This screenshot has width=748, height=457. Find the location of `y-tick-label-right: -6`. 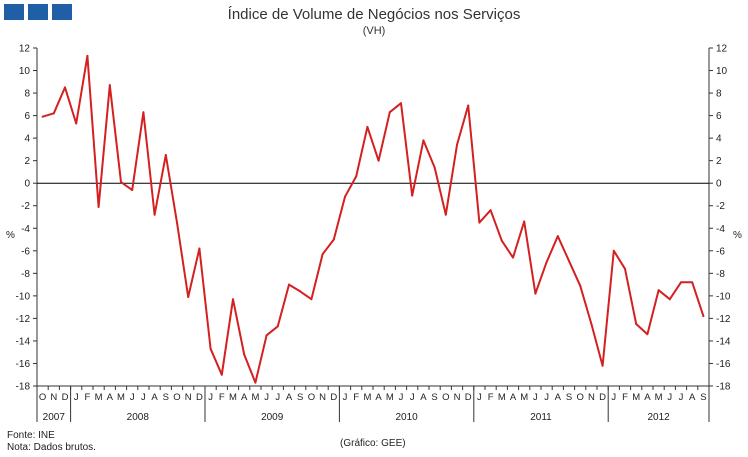

y-tick-label-right: -6 is located at coordinates (720, 251).